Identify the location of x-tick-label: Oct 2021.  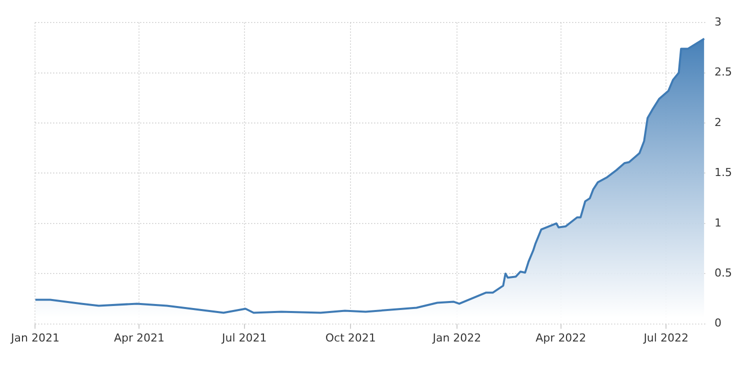
(350, 337).